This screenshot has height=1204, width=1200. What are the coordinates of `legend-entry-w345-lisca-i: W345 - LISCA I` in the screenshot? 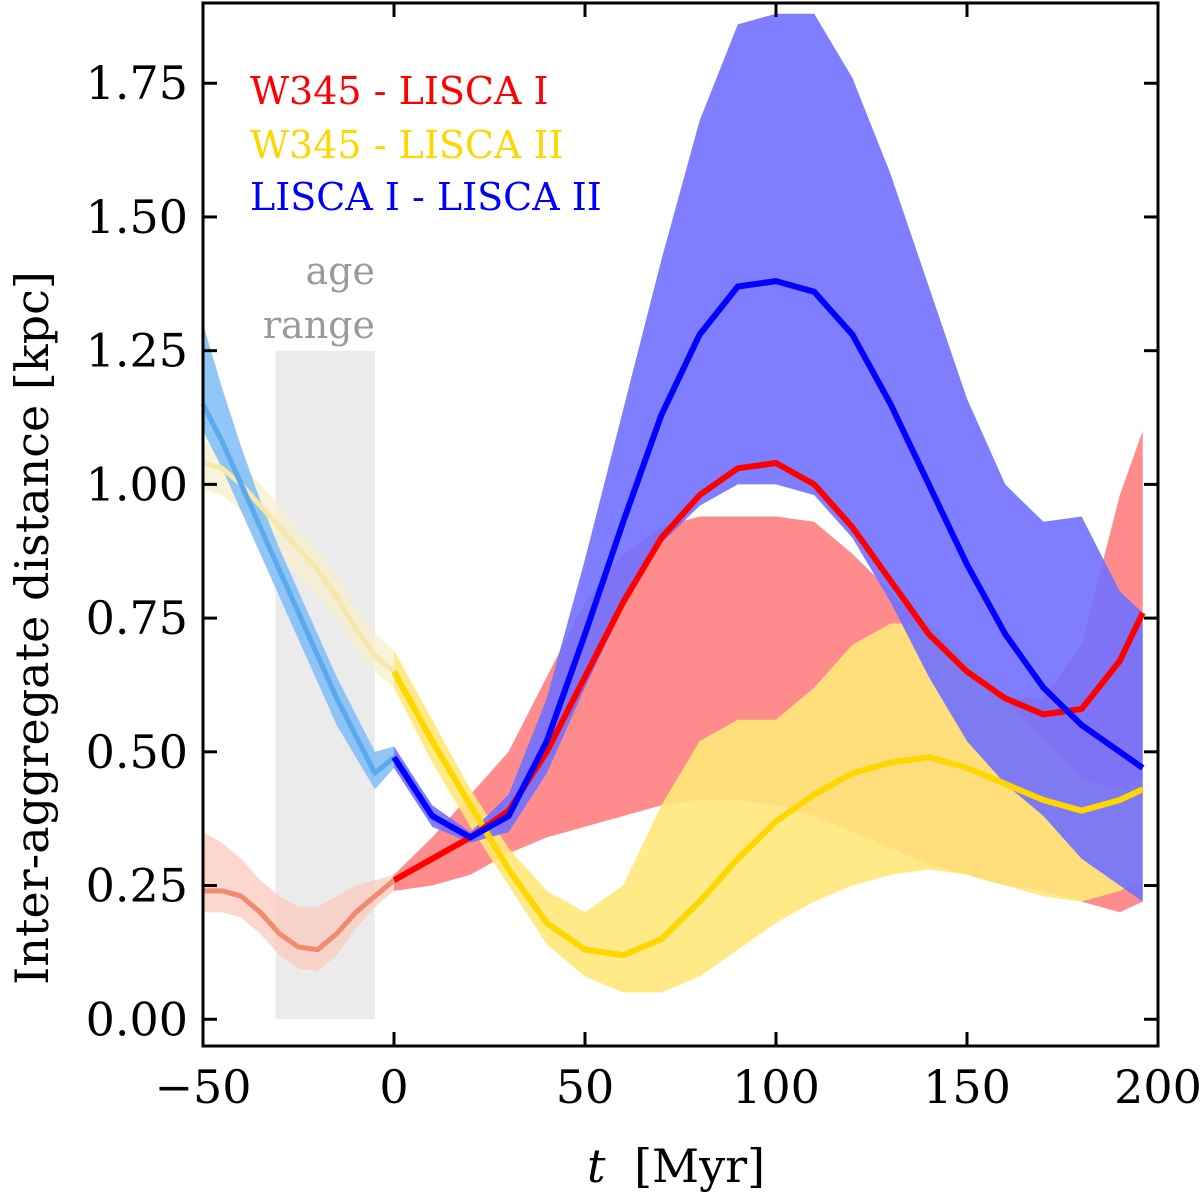 It's located at (399, 91).